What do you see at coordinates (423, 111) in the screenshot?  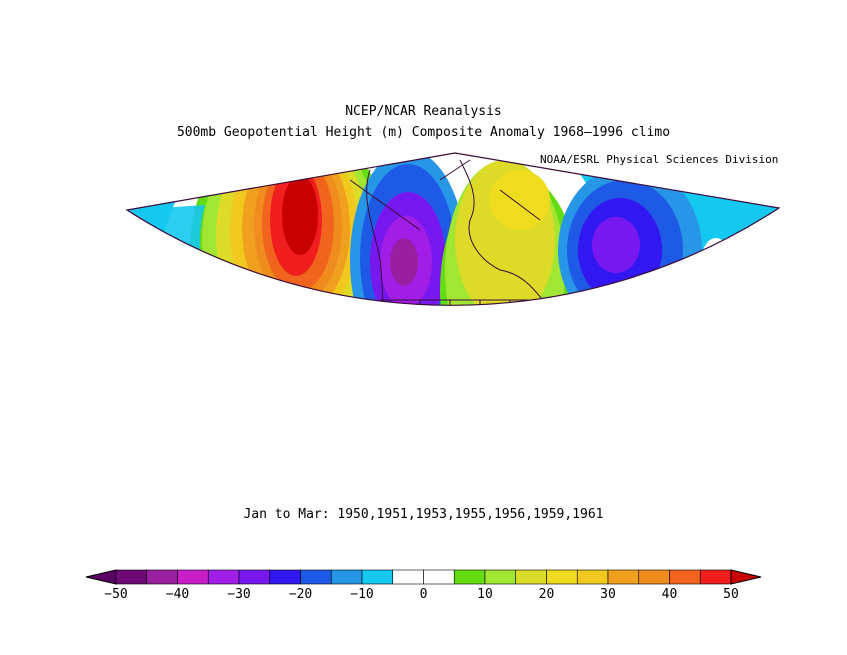 I see `map-title: NCEP/NCAR Reanalysis` at bounding box center [423, 111].